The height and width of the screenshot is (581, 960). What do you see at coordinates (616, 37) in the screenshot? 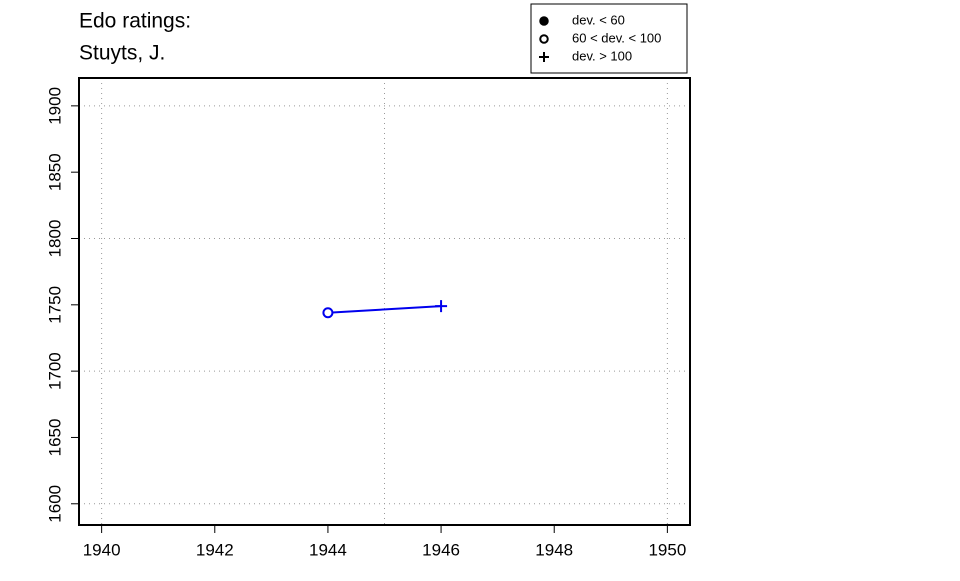
I see `legend-label: 60 < dev. < 100` at bounding box center [616, 37].